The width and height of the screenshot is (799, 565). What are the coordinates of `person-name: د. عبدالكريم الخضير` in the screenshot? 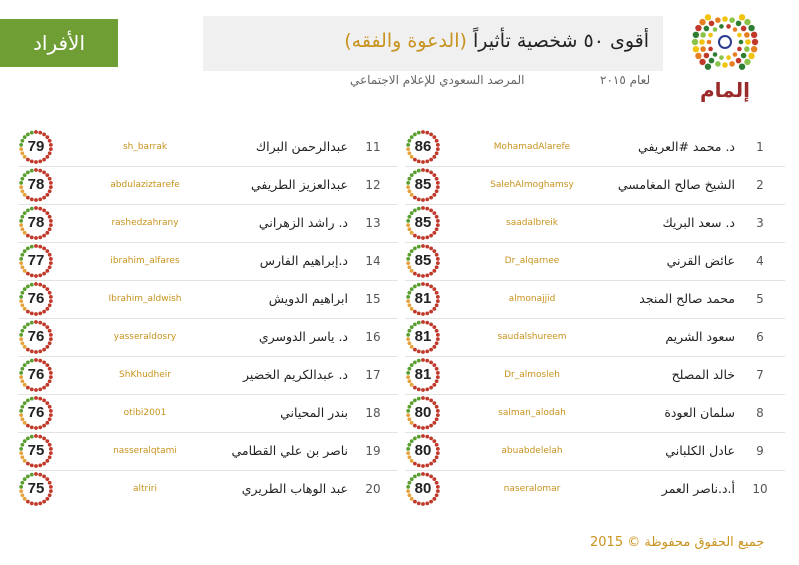 It's located at (295, 374).